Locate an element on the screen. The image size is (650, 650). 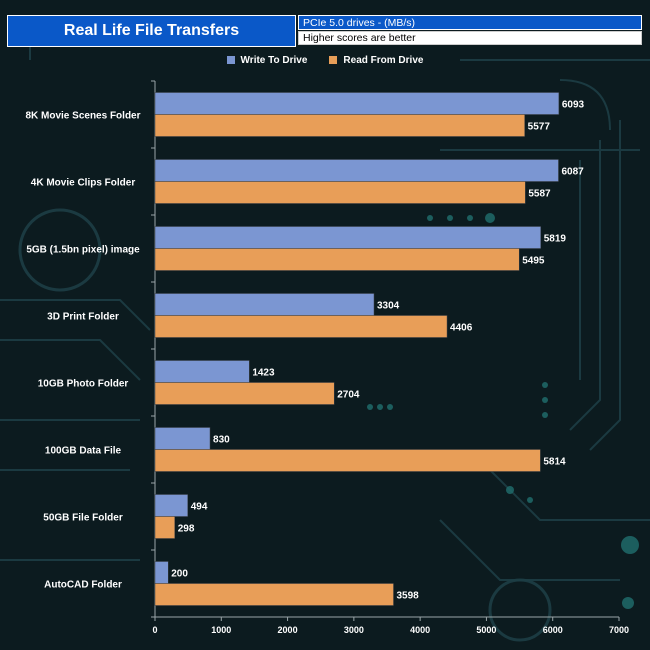
x-tick-label: 2000 is located at coordinates (288, 630).